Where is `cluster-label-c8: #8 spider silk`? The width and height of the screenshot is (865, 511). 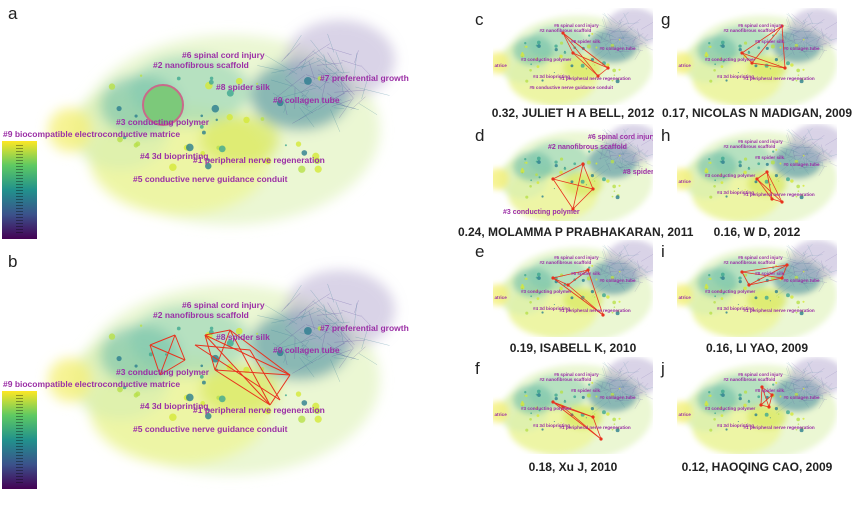
cluster-label-c8: #8 spider silk is located at coordinates (243, 337).